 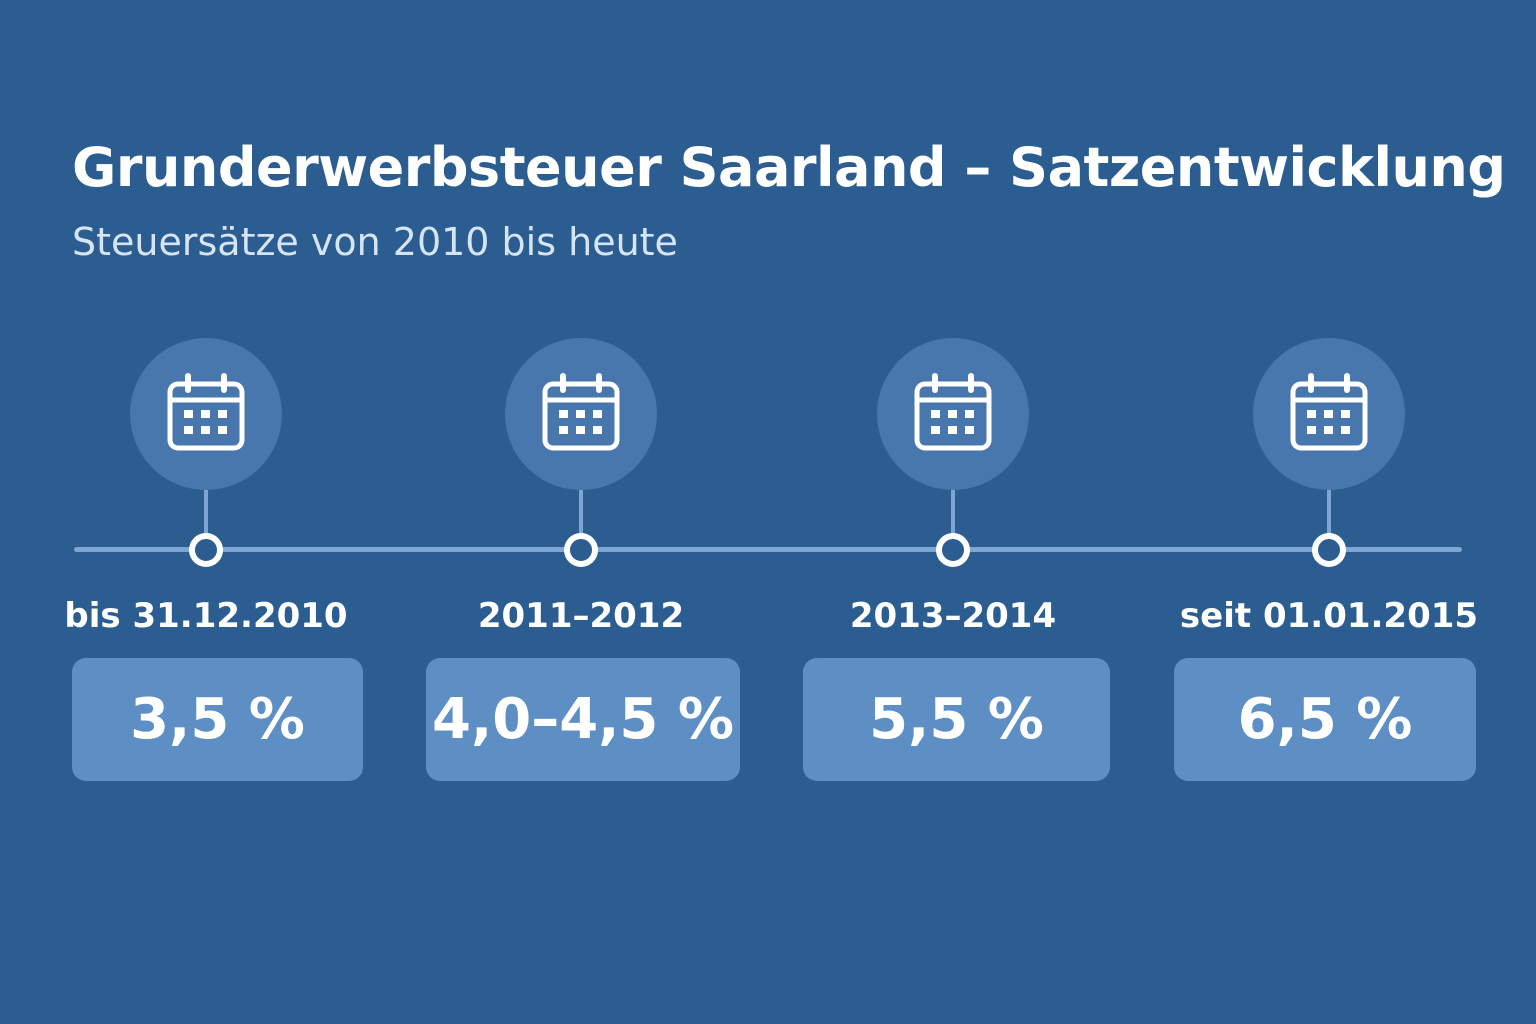 What do you see at coordinates (1325, 719) in the screenshot?
I see `rate-box: 6,5 %` at bounding box center [1325, 719].